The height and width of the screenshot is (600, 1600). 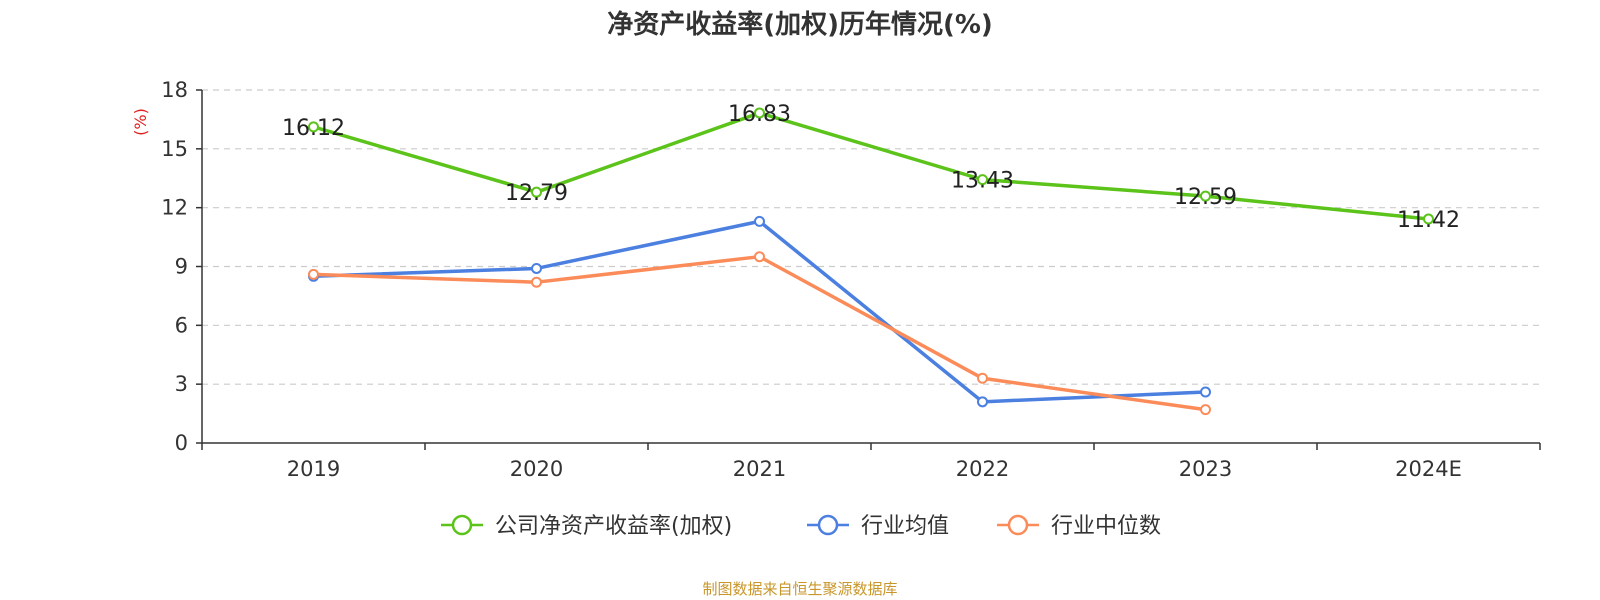 I want to click on data-label: 11.42, so click(x=1428, y=220).